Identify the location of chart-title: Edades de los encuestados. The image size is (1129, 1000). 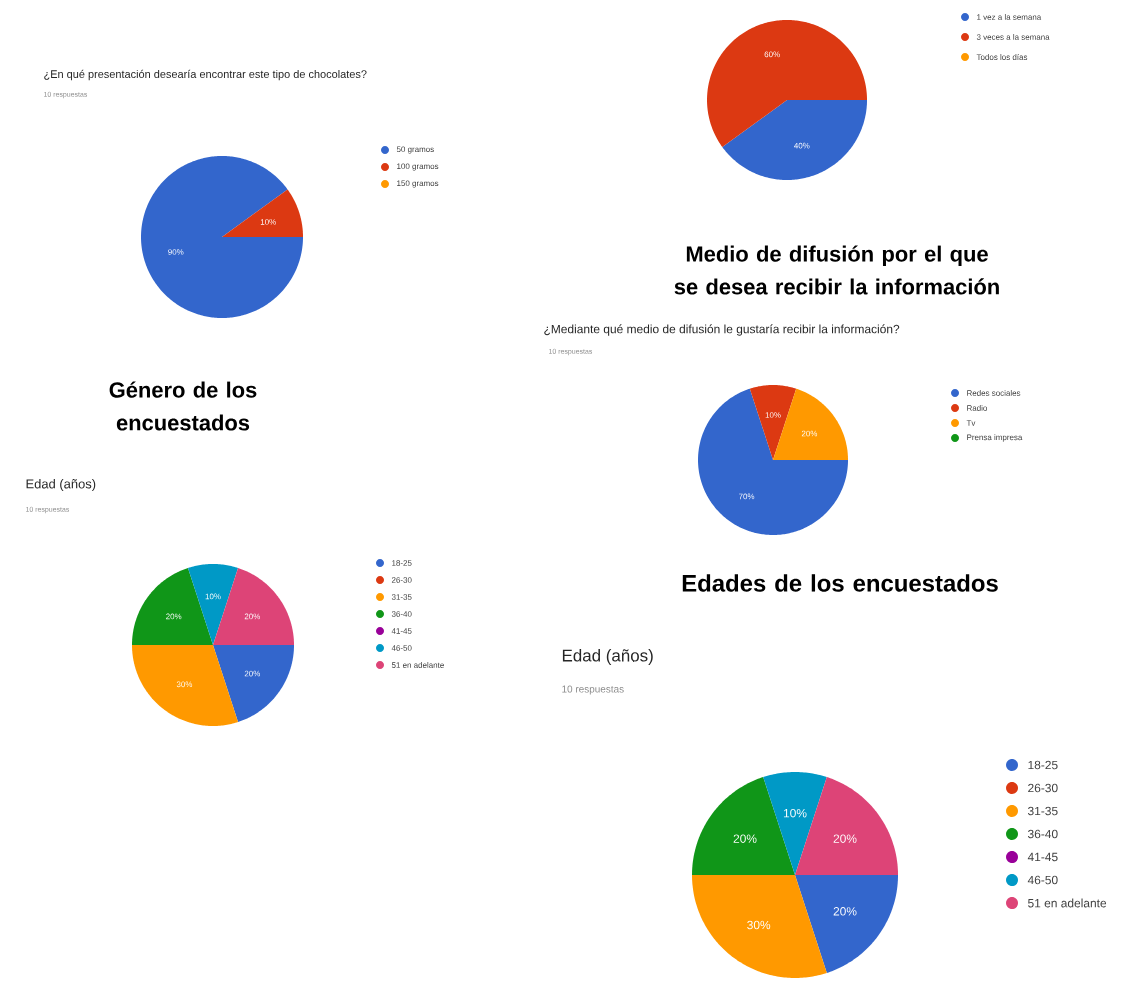
(840, 583).